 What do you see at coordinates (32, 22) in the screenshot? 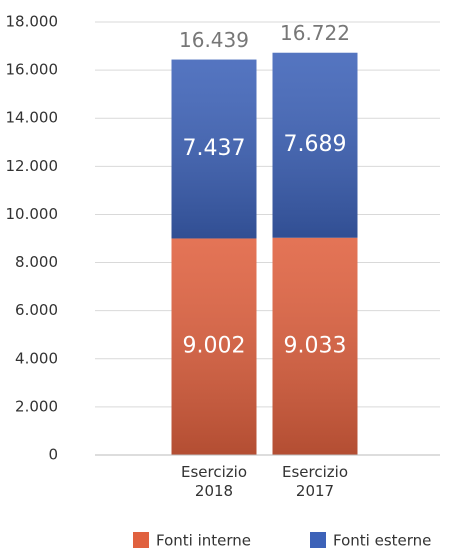
I see `y-tick-label: 18.000` at bounding box center [32, 22].